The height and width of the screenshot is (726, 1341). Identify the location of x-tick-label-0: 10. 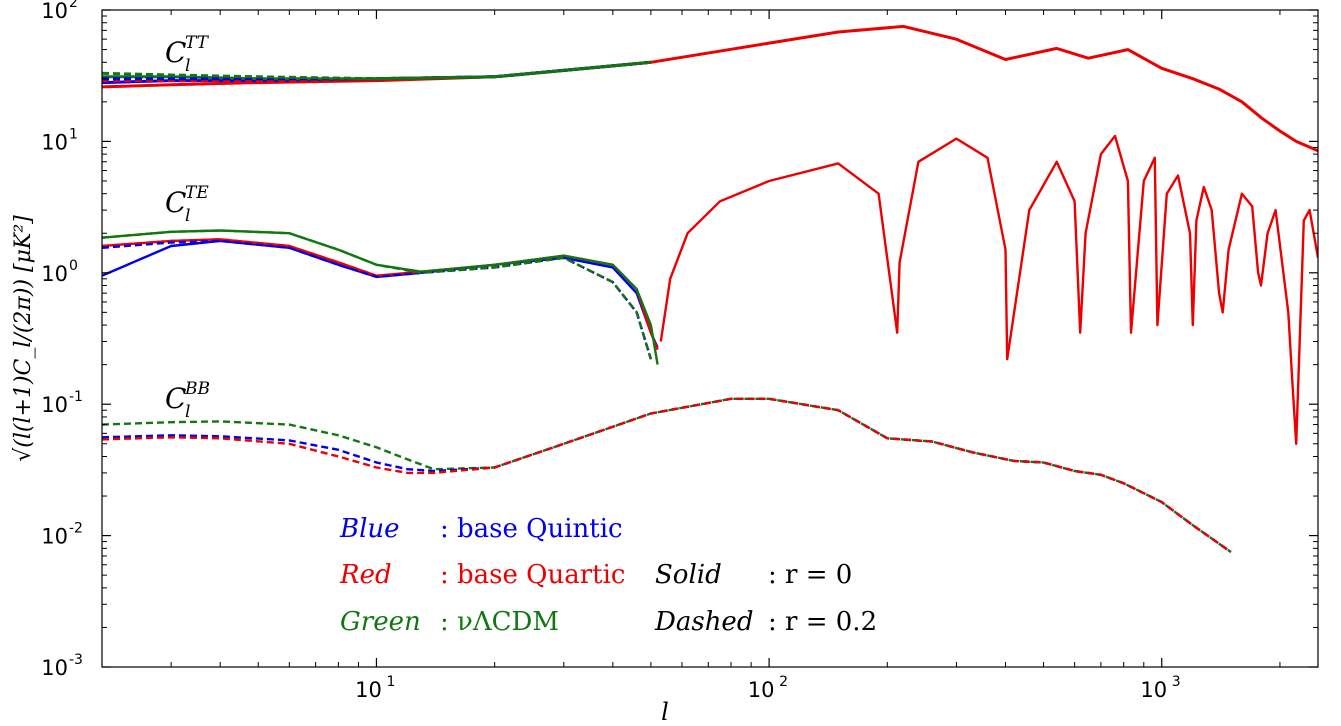
(368, 690).